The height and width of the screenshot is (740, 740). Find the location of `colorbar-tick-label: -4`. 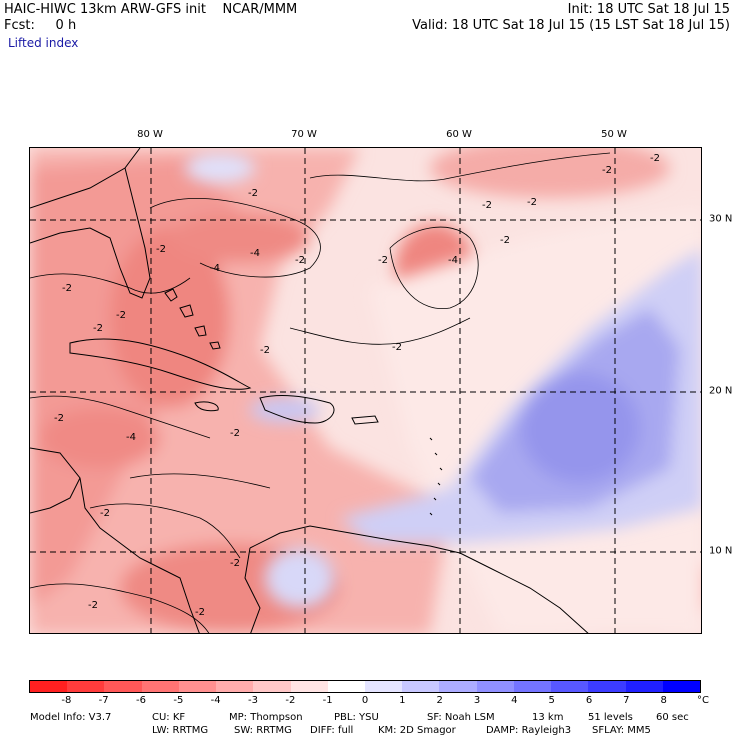

colorbar-tick-label: -4 is located at coordinates (215, 700).